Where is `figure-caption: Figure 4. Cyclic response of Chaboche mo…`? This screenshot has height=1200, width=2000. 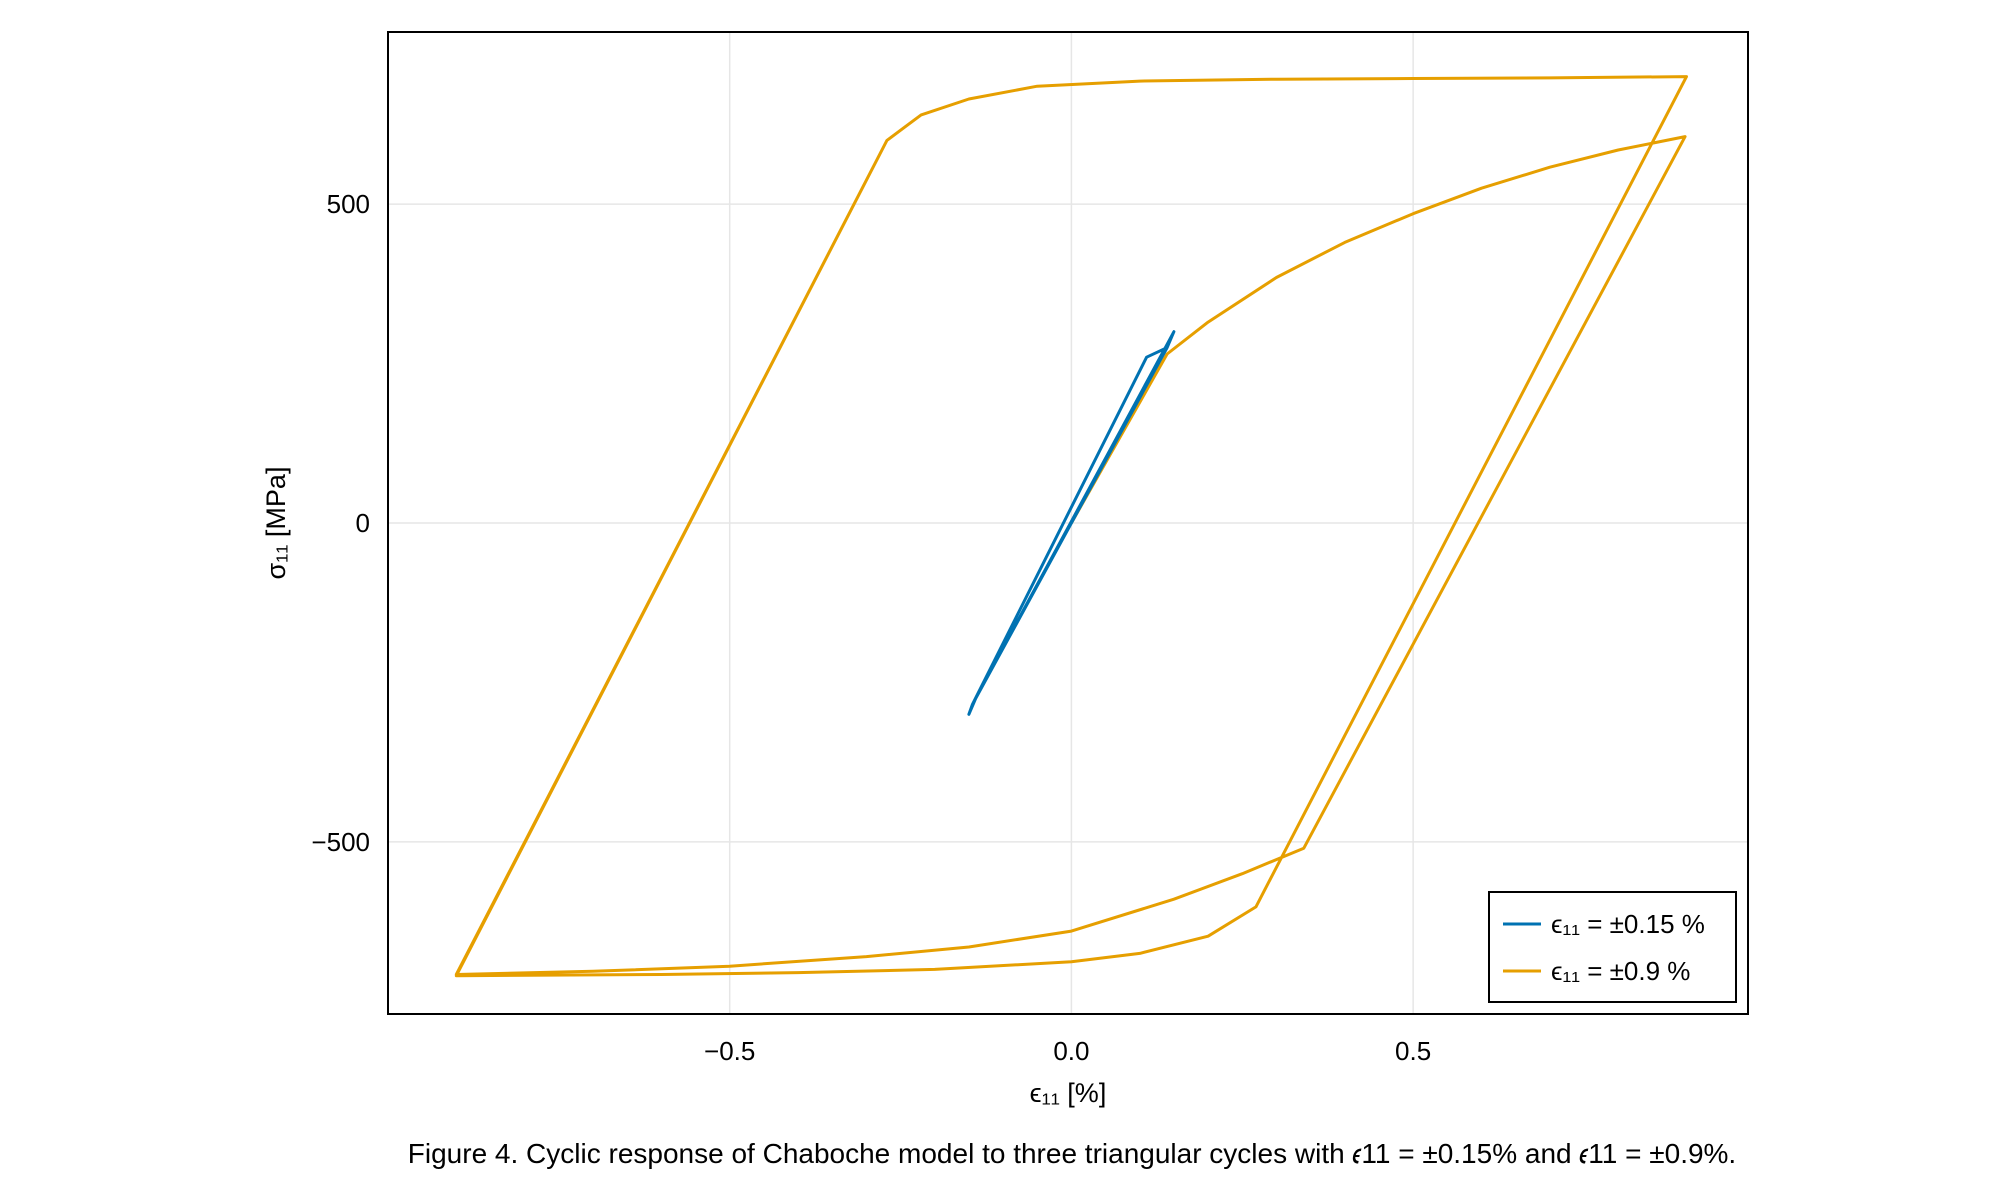
figure-caption: Figure 4. Cyclic response of Chaboche mo… is located at coordinates (1000, 1154).